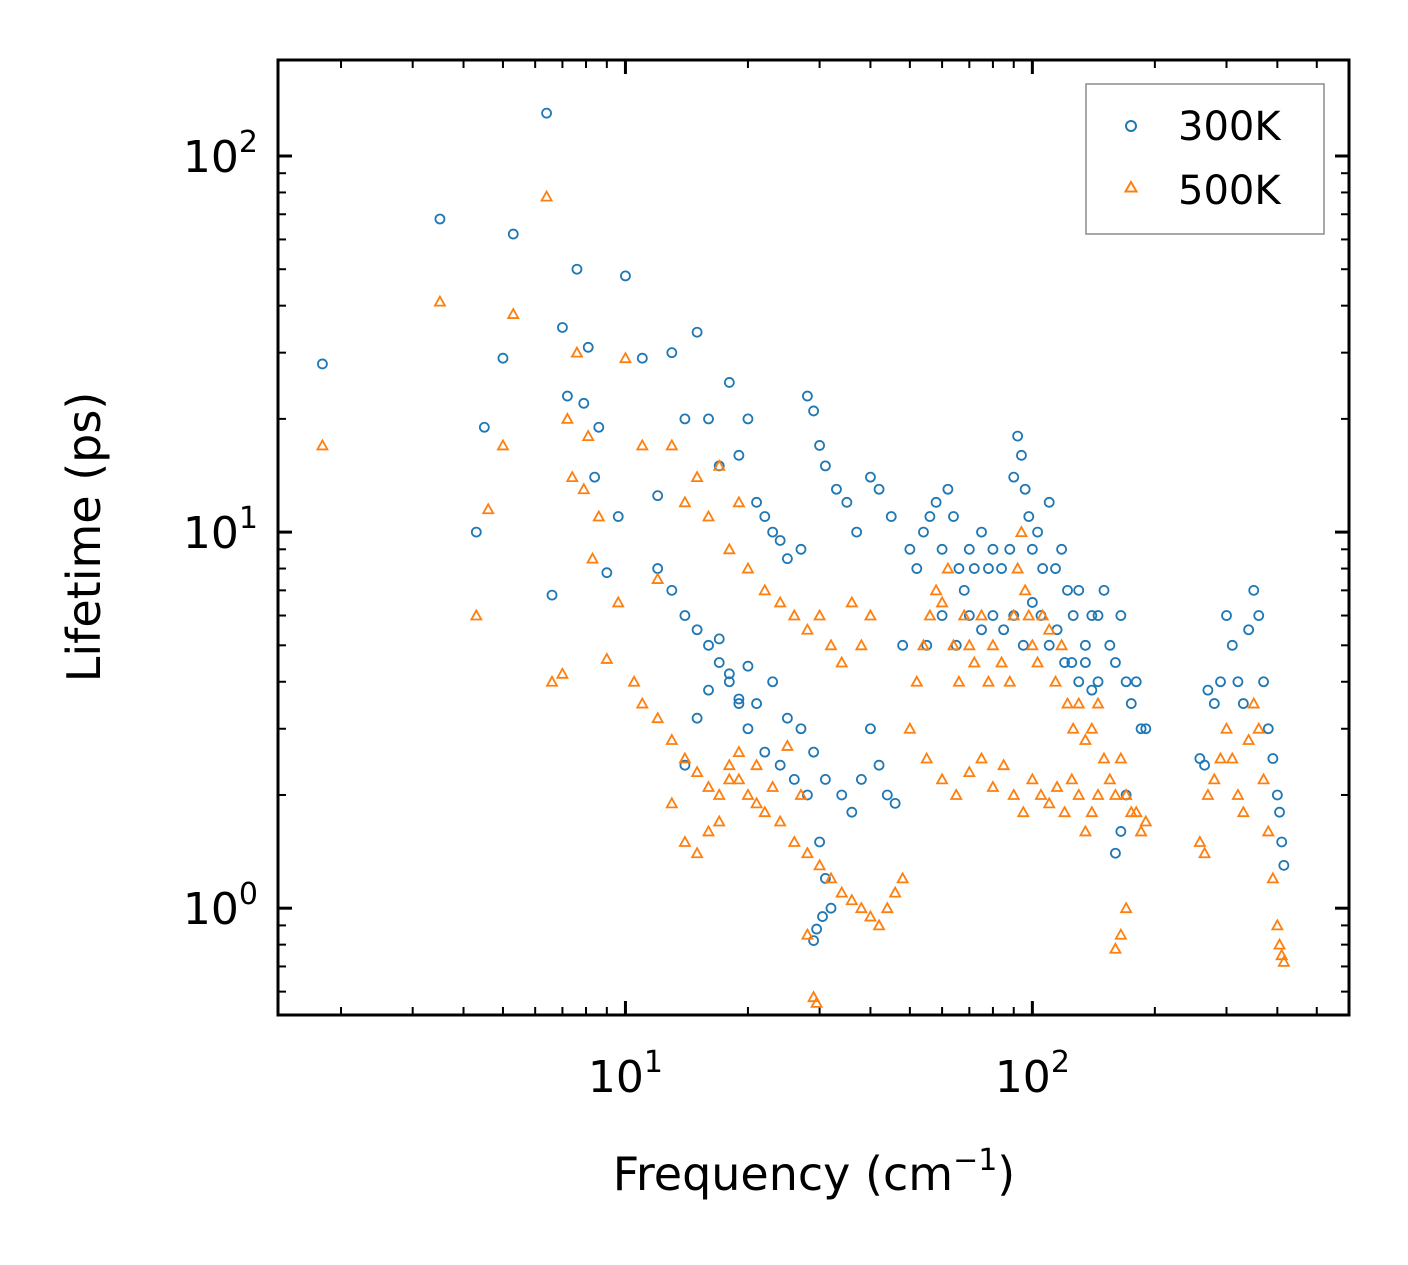  I want to click on legend-marker-300k, so click(1131, 126).